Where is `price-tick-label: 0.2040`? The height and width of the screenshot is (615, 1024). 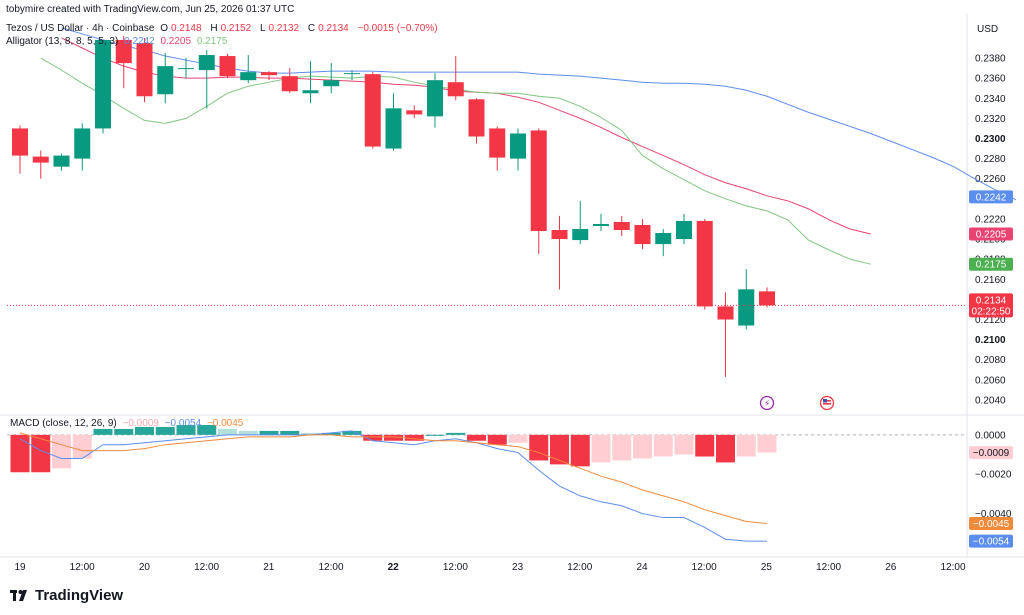 price-tick-label: 0.2040 is located at coordinates (990, 400).